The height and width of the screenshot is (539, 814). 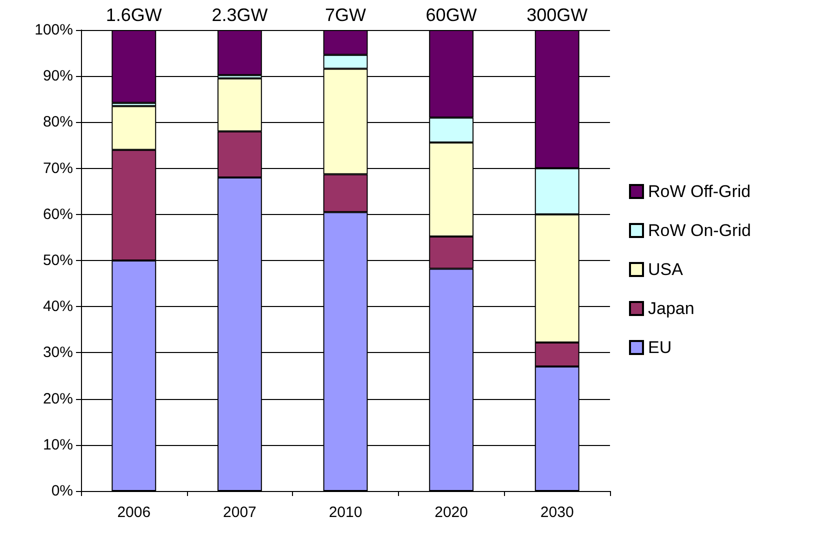 What do you see at coordinates (345, 512) in the screenshot?
I see `x-tick-label: 2010` at bounding box center [345, 512].